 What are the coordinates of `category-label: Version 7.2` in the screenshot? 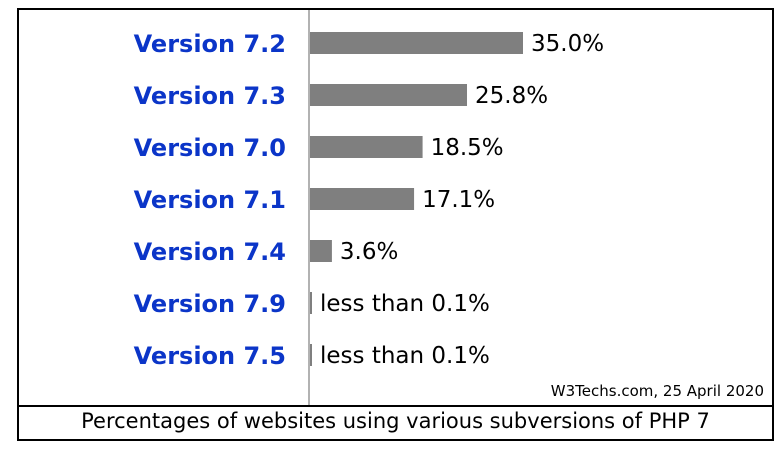 It's located at (210, 44).